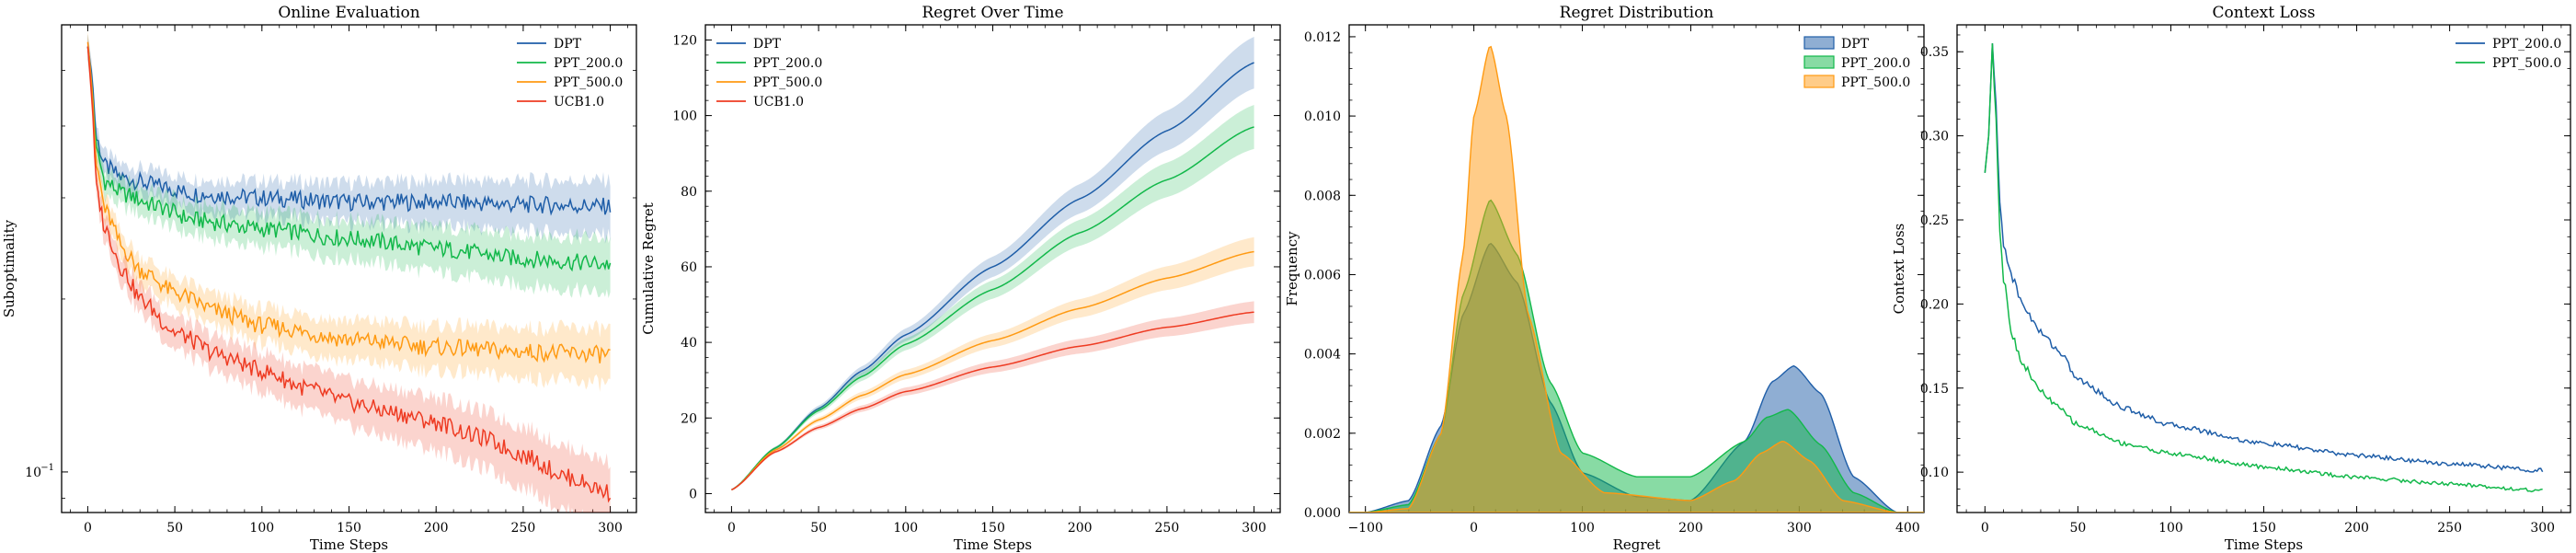 The image size is (2576, 553). Describe the element at coordinates (1637, 13) in the screenshot. I see `chart-title: Regret Distribution` at that location.